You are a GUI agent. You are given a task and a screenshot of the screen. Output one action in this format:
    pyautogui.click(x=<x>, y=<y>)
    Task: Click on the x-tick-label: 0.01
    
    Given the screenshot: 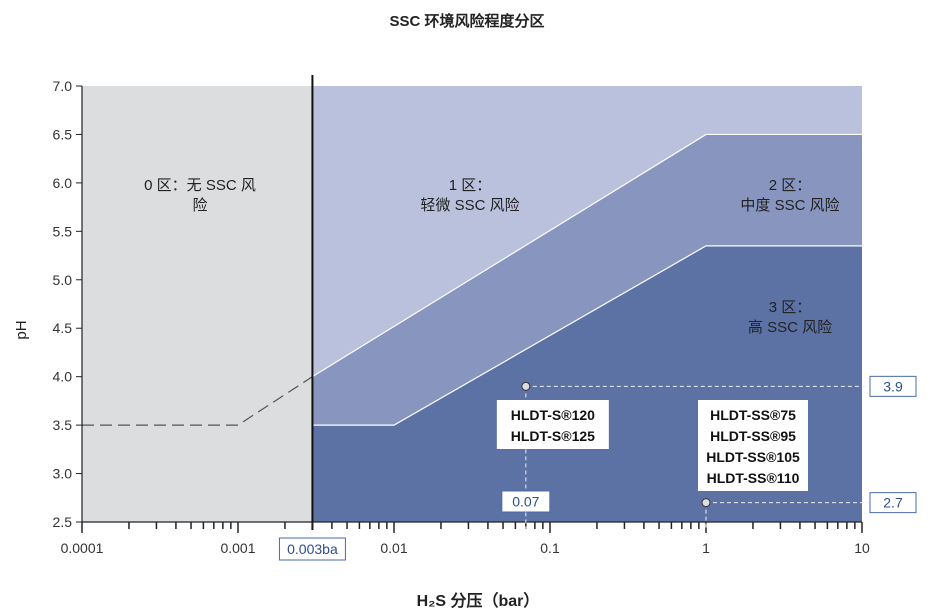 What is the action you would take?
    pyautogui.click(x=393, y=548)
    